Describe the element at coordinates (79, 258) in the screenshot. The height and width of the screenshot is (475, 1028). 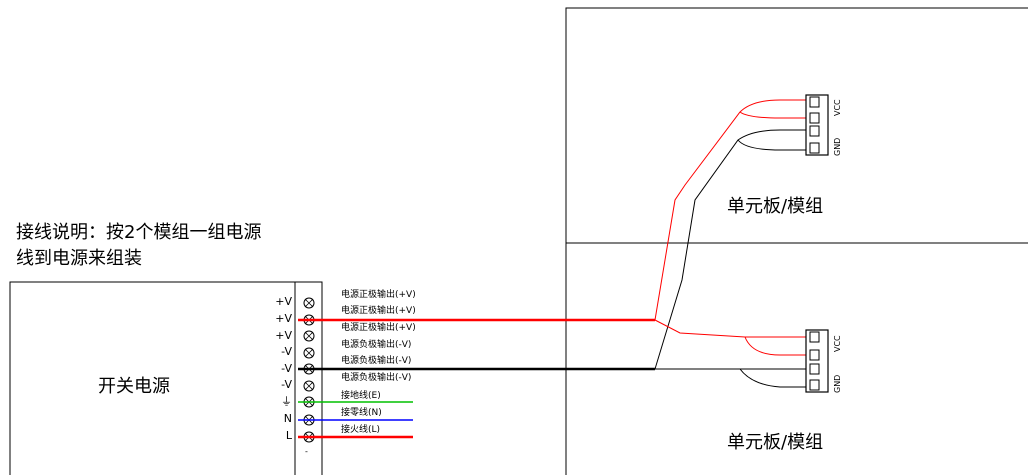
I see `wiring-note-line-2: 线到电源来组装` at that location.